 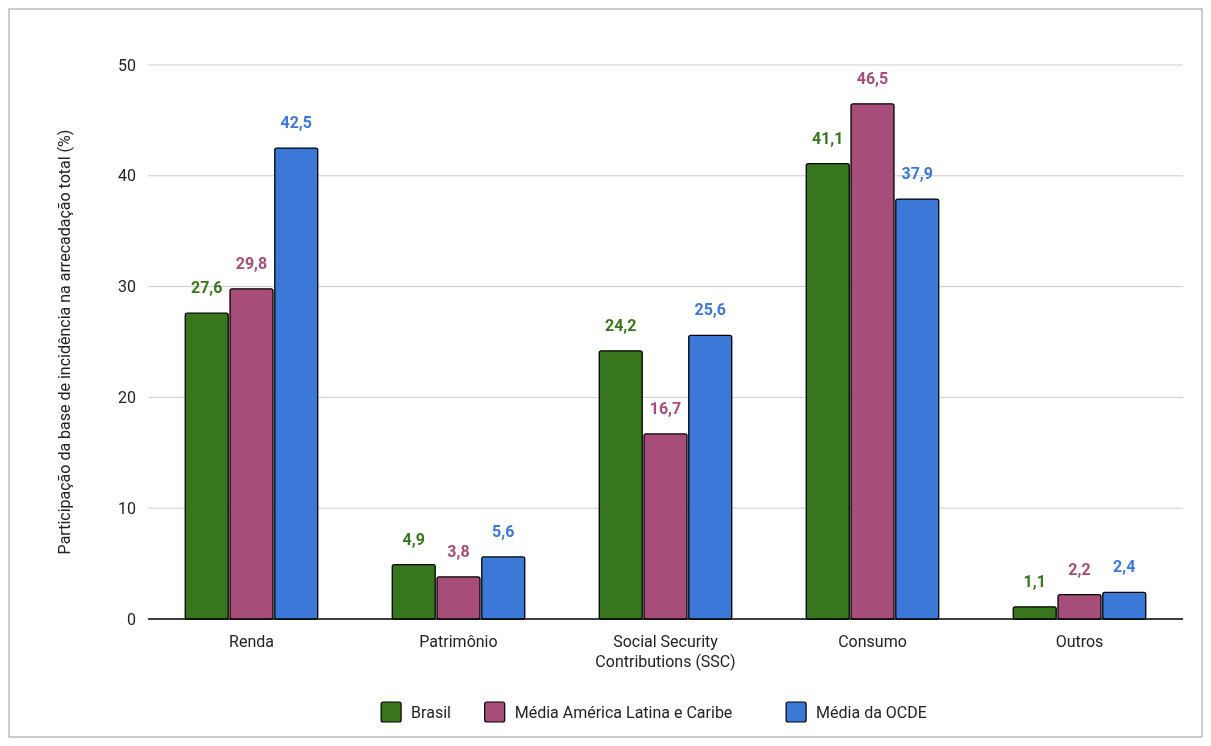 I want to click on legend-label: Média América Latina e Caribe, so click(x=623, y=712).